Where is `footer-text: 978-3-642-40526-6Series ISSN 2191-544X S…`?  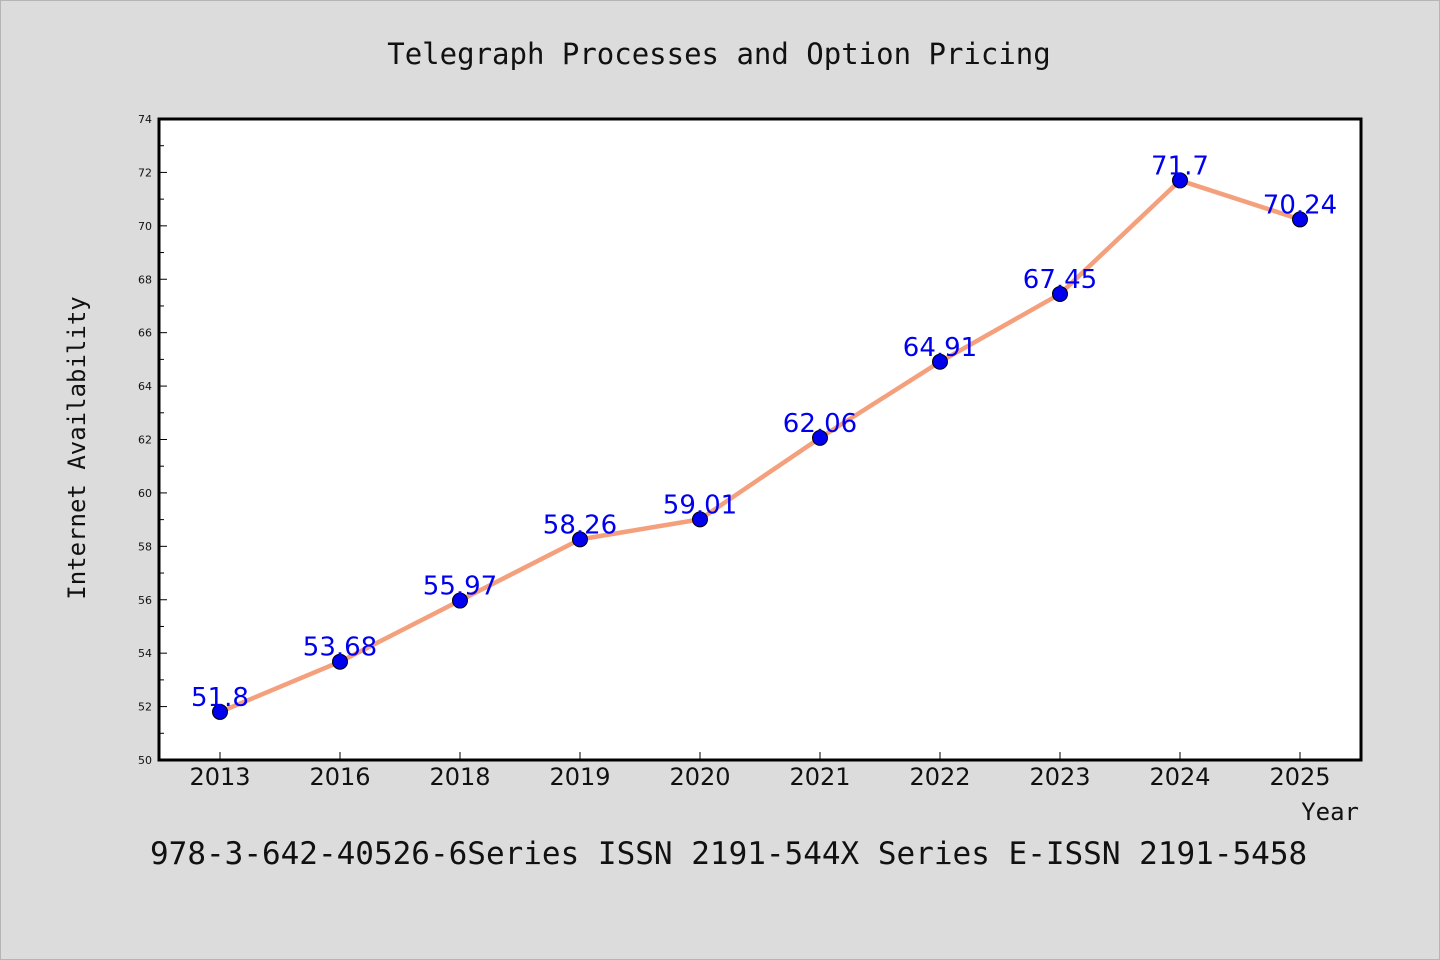
footer-text: 978-3-642-40526-6Series ISSN 2191-544X S… is located at coordinates (728, 854).